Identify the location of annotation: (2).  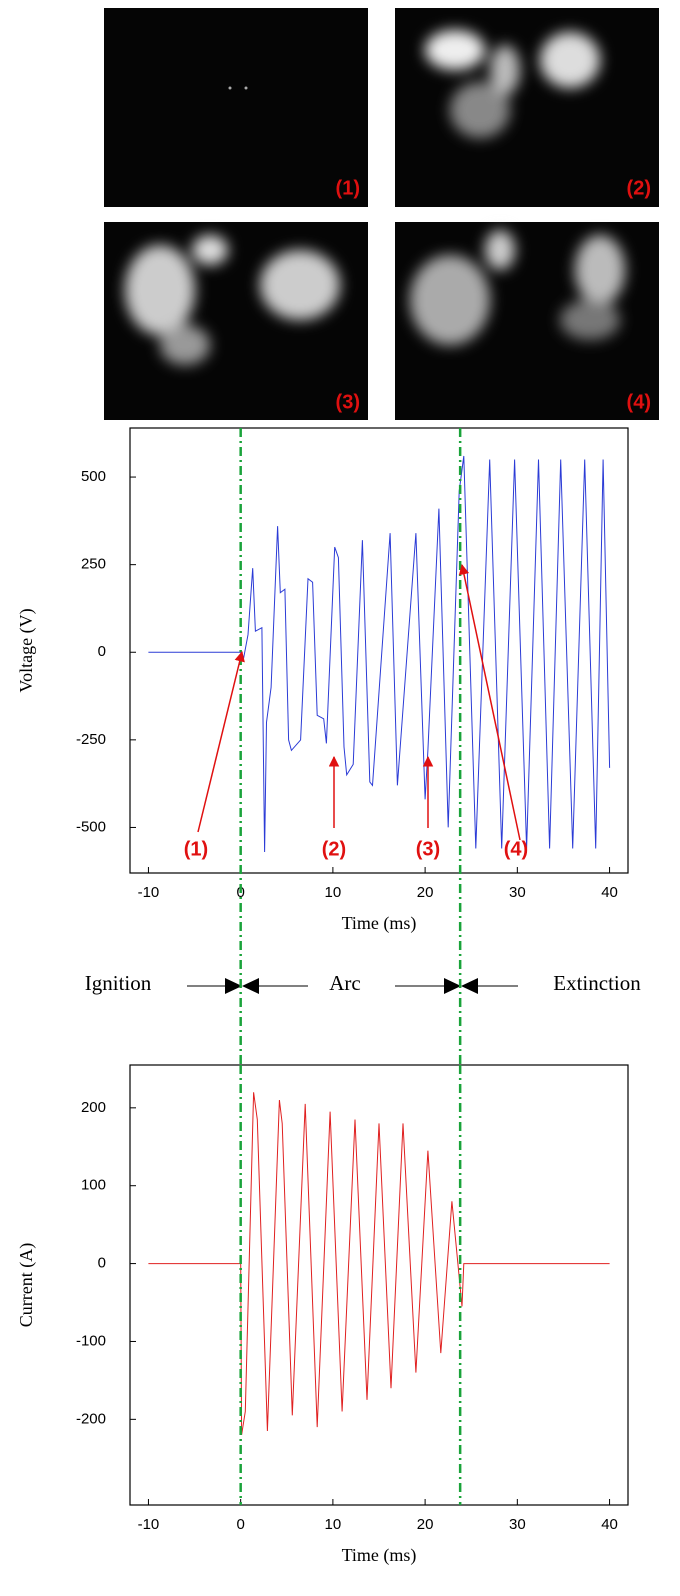
(334, 849).